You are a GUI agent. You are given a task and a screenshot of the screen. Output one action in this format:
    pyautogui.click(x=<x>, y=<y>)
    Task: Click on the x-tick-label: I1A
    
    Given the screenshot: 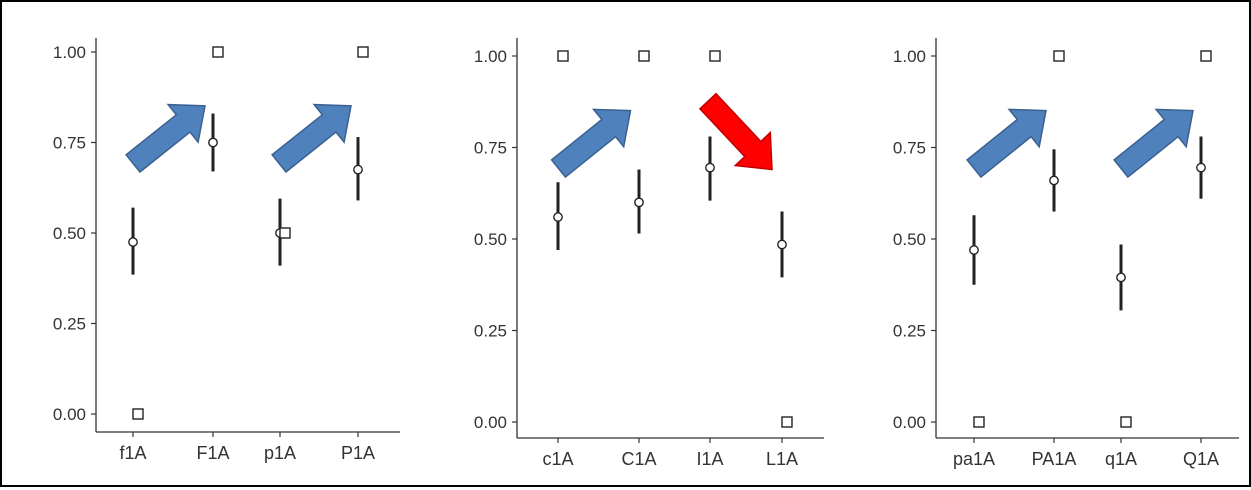 What is the action you would take?
    pyautogui.click(x=709, y=459)
    